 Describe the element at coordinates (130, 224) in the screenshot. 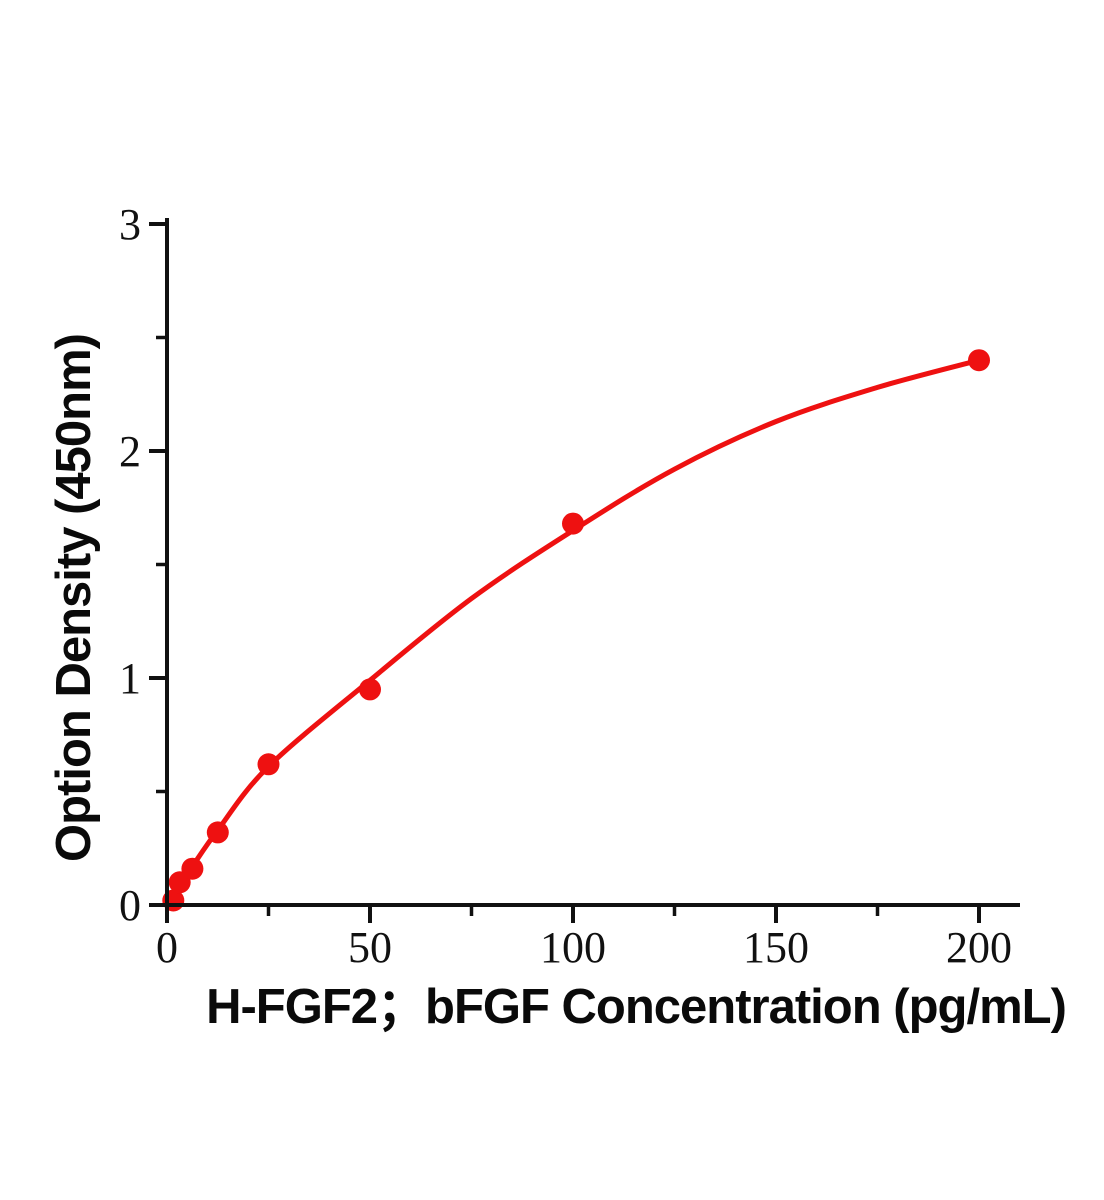

I see `y-tick-label: 3` at that location.